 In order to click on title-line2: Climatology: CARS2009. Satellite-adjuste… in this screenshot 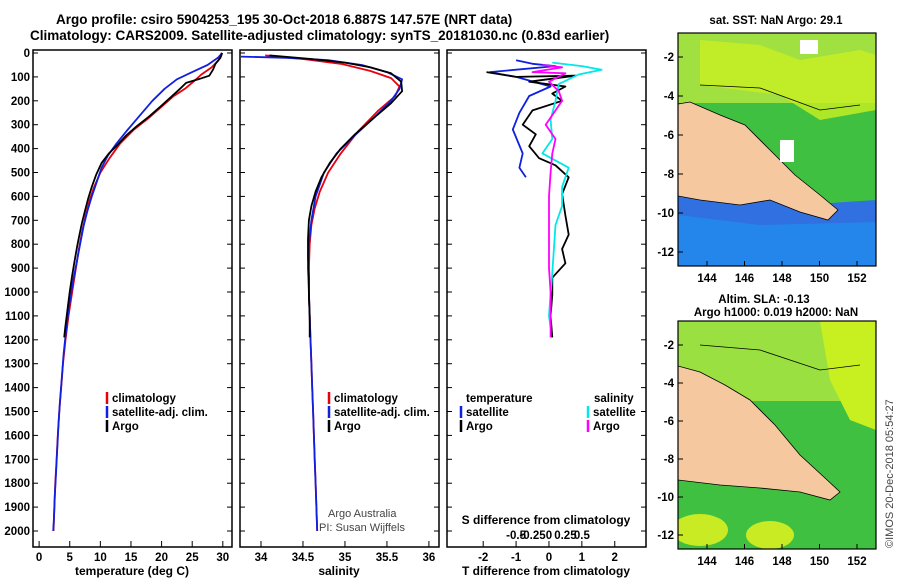, I will do `click(319, 35)`.